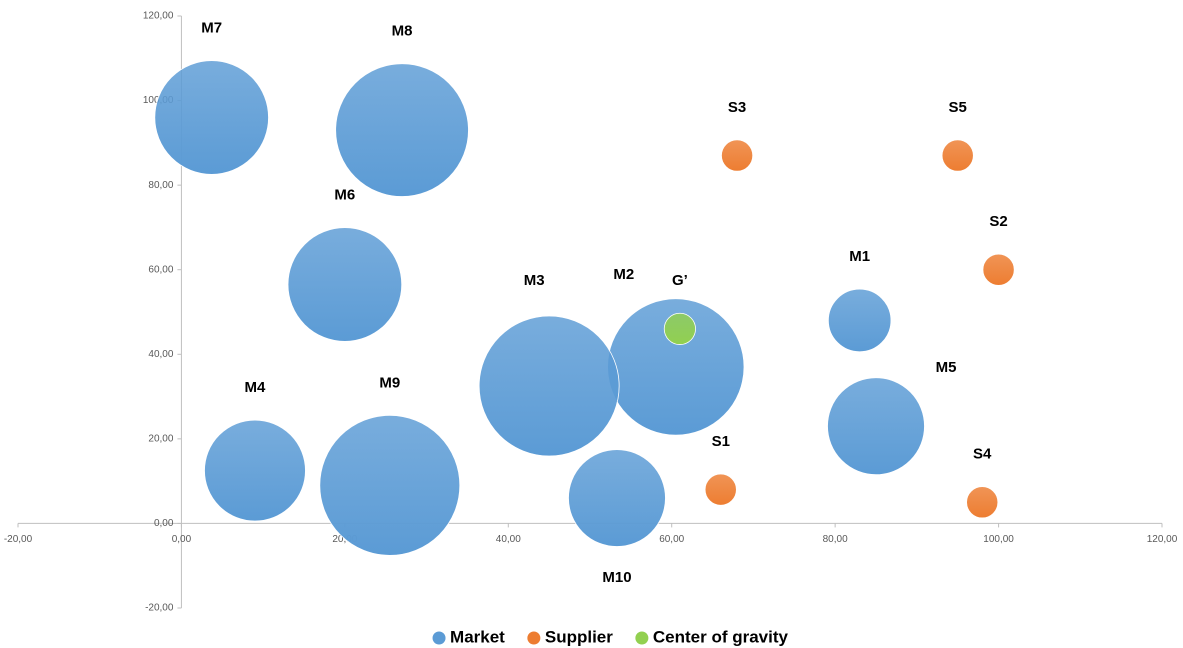 This screenshot has height=648, width=1183. I want to click on y-tick-label: 20,00, so click(160, 438).